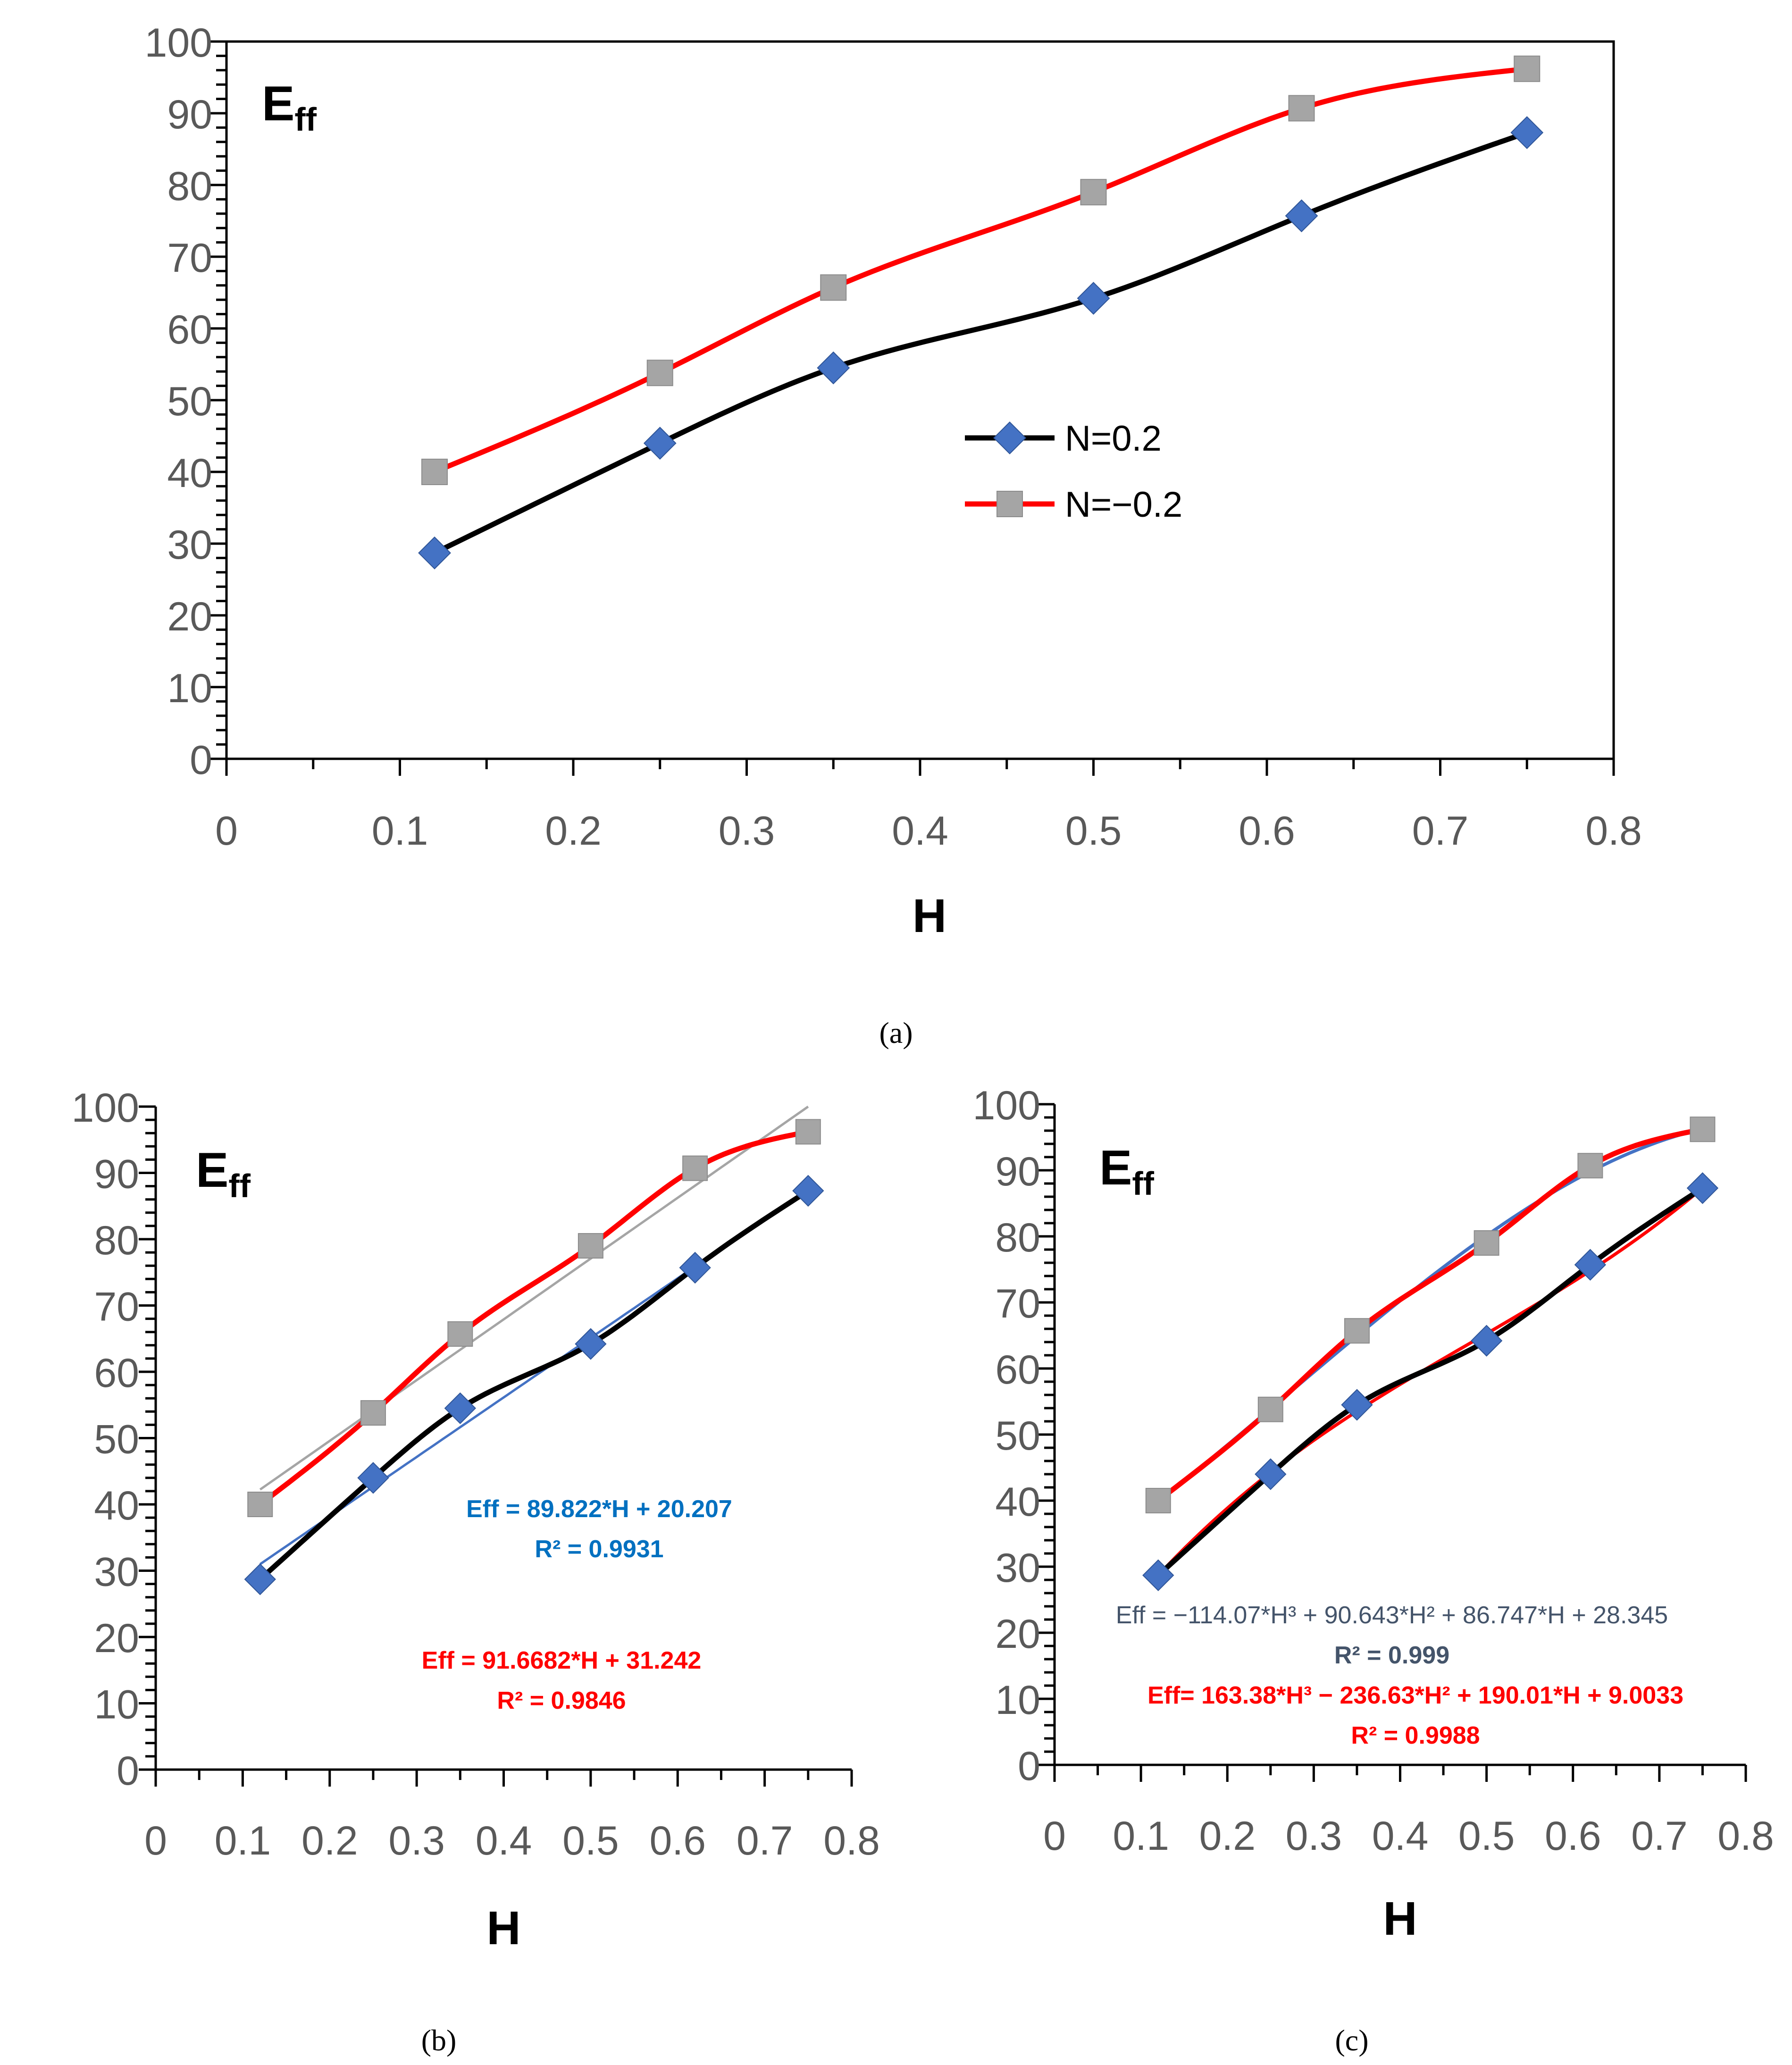 The image size is (1792, 2065). I want to click on panel-label: (c), so click(1351, 2040).